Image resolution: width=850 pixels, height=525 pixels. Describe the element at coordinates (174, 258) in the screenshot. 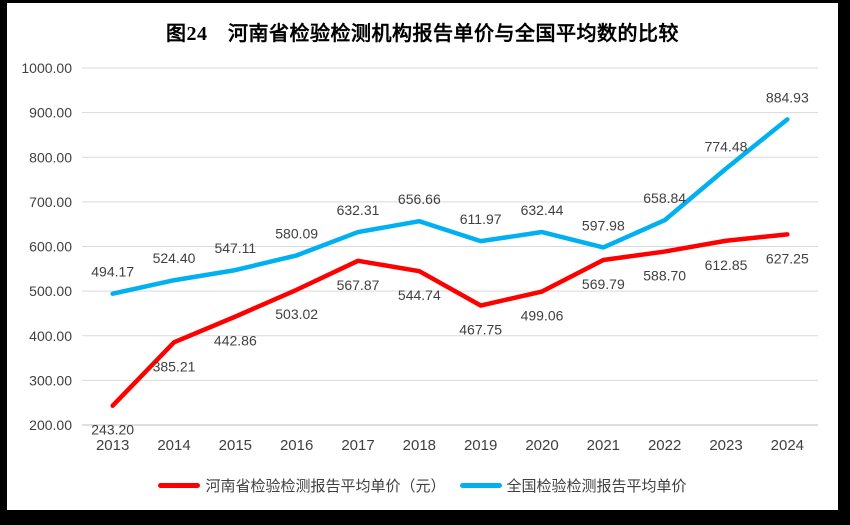

I see `data-label-s1-2014: 524.40` at that location.